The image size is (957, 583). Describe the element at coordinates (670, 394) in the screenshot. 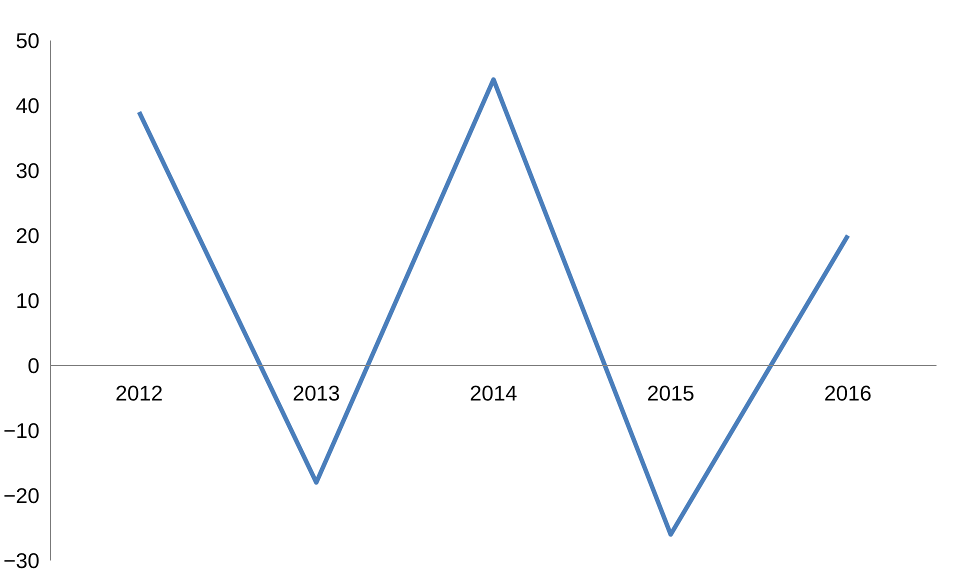

I see `x-tick-label: 2015` at that location.